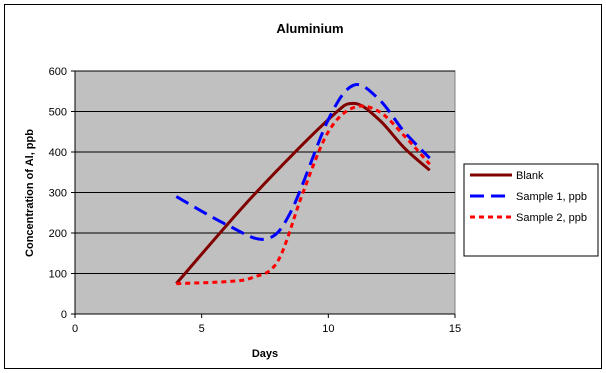 The width and height of the screenshot is (606, 373). I want to click on y-axis-label: Concentration of Al, ppb, so click(30, 193).